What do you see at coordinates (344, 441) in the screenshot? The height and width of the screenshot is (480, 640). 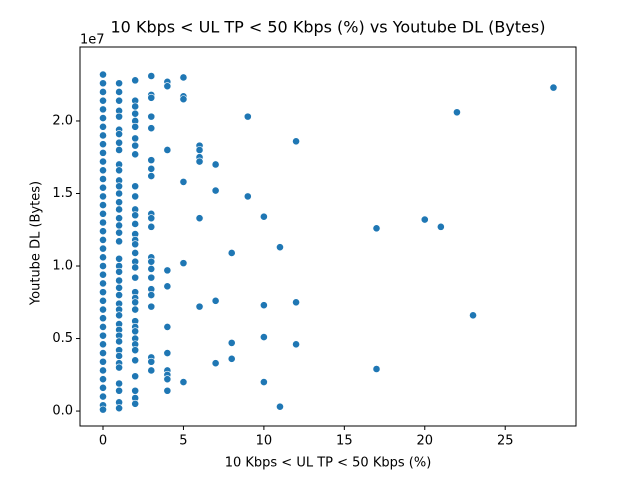 I see `x-tick-label: 15` at bounding box center [344, 441].